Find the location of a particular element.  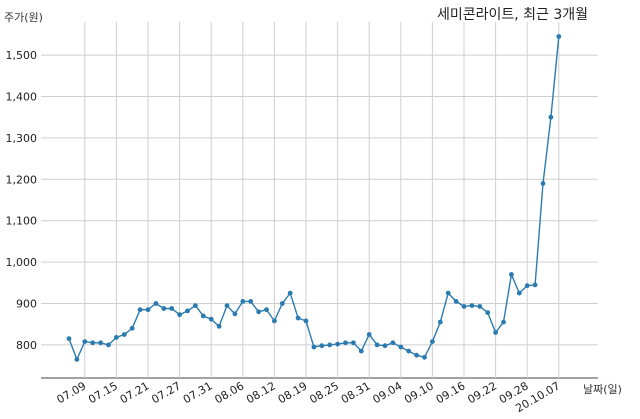

y-tick-label: 1,200 is located at coordinates (22, 179).